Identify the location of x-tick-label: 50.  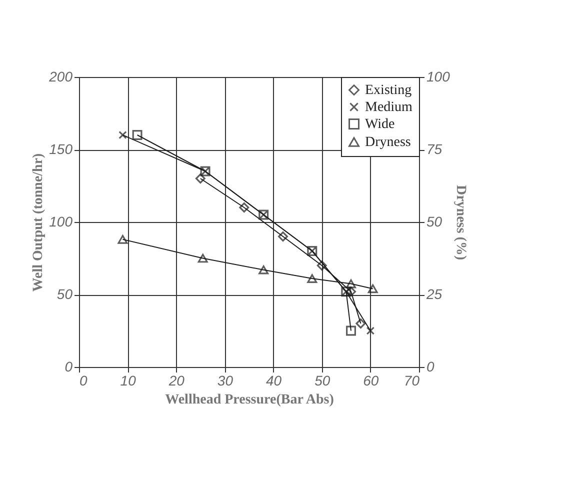
(322, 380).